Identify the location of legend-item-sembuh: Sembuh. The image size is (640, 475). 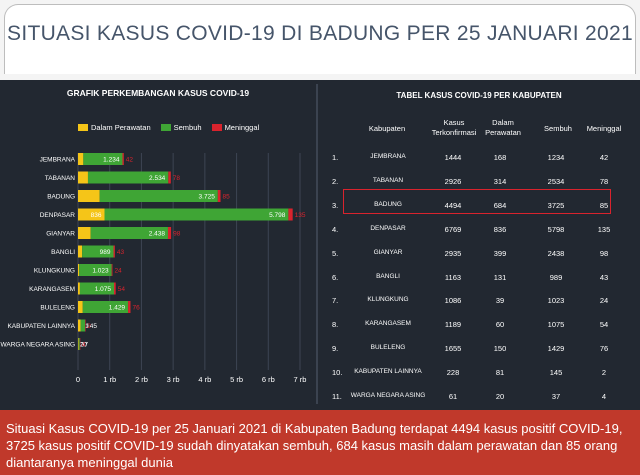
(181, 127).